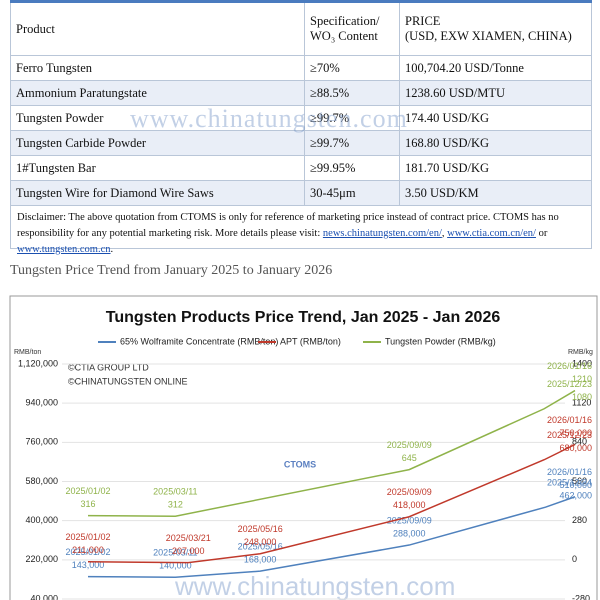 The height and width of the screenshot is (600, 600). What do you see at coordinates (344, 36) in the screenshot?
I see `header-text: WO₃ Content` at bounding box center [344, 36].